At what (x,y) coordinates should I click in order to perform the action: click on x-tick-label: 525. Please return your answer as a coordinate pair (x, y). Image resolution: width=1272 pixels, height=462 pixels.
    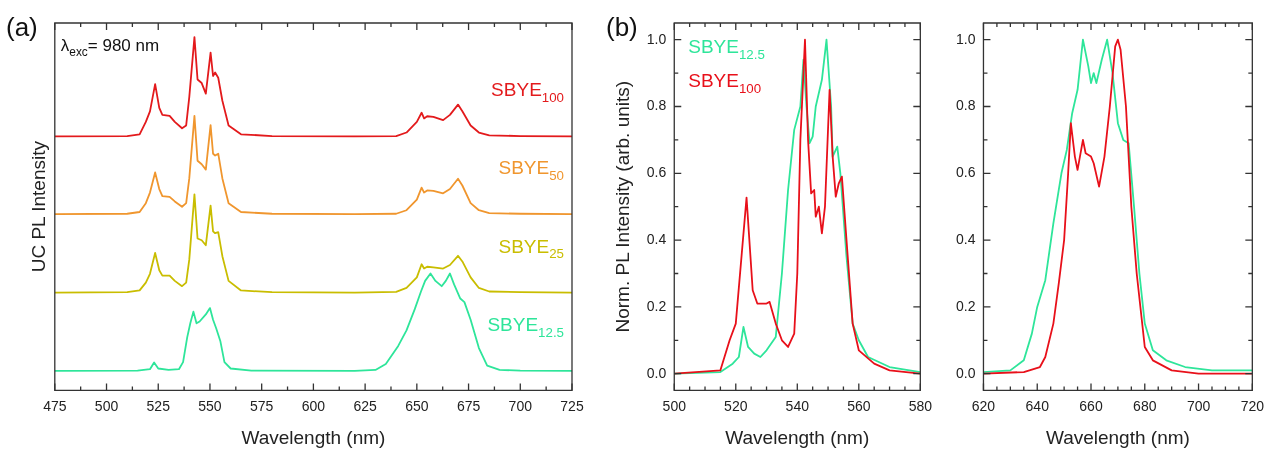
    Looking at the image, I should click on (158, 405).